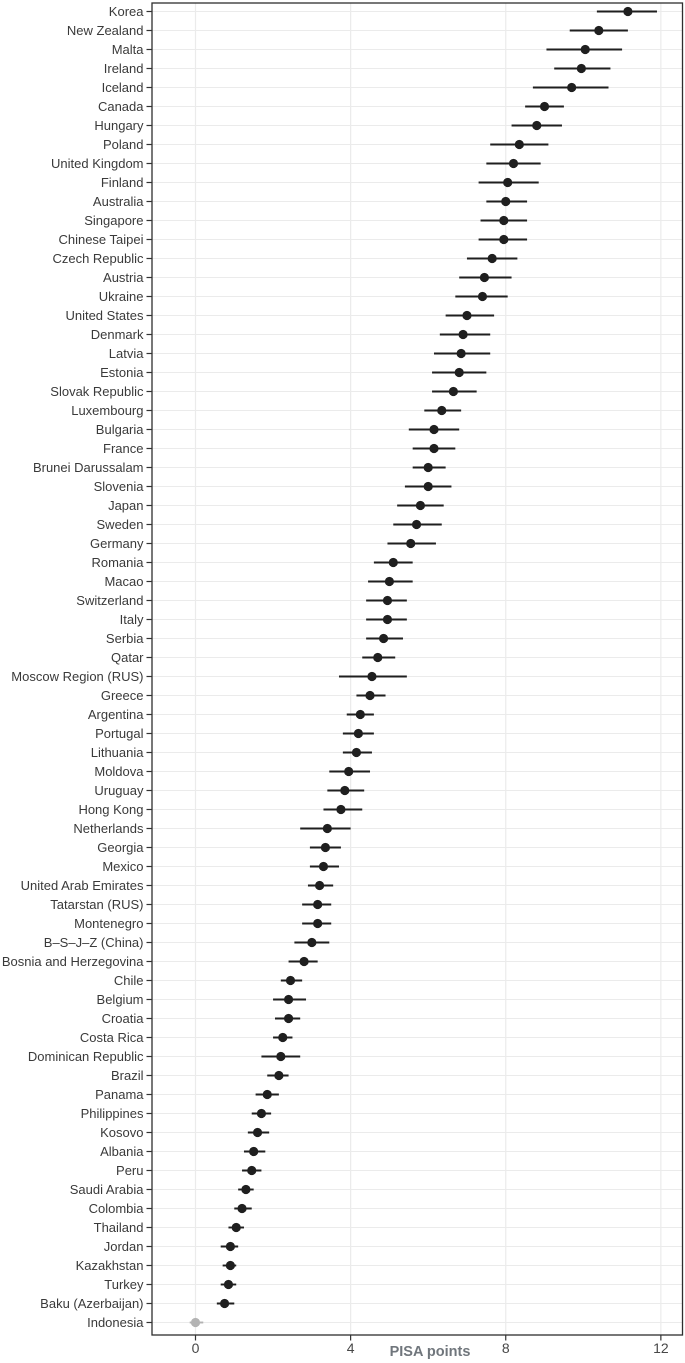 This screenshot has height=1363, width=685. Describe the element at coordinates (124, 68) in the screenshot. I see `y-axis-label: Ireland` at that location.